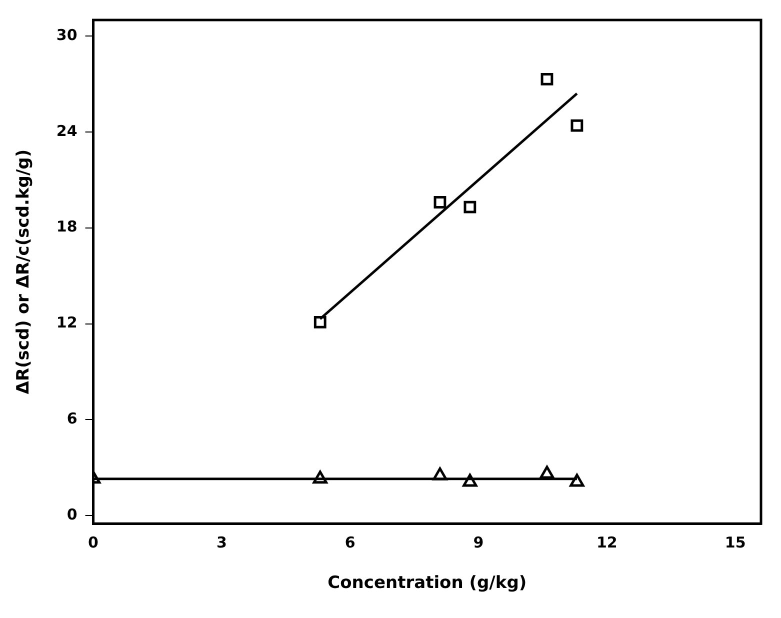  What do you see at coordinates (24, 271) in the screenshot?
I see `y-axis-title: ΔR(scd) or ΔR/c(scd.kg/g)` at bounding box center [24, 271].